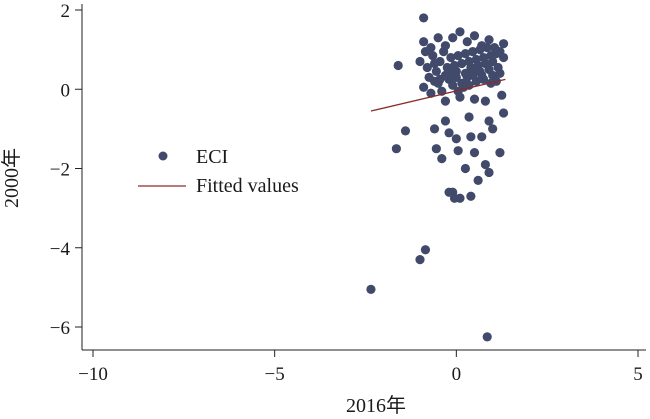 Image resolution: width=650 pixels, height=419 pixels. What do you see at coordinates (60, 249) in the screenshot?
I see `y-tick-label: −4` at bounding box center [60, 249].